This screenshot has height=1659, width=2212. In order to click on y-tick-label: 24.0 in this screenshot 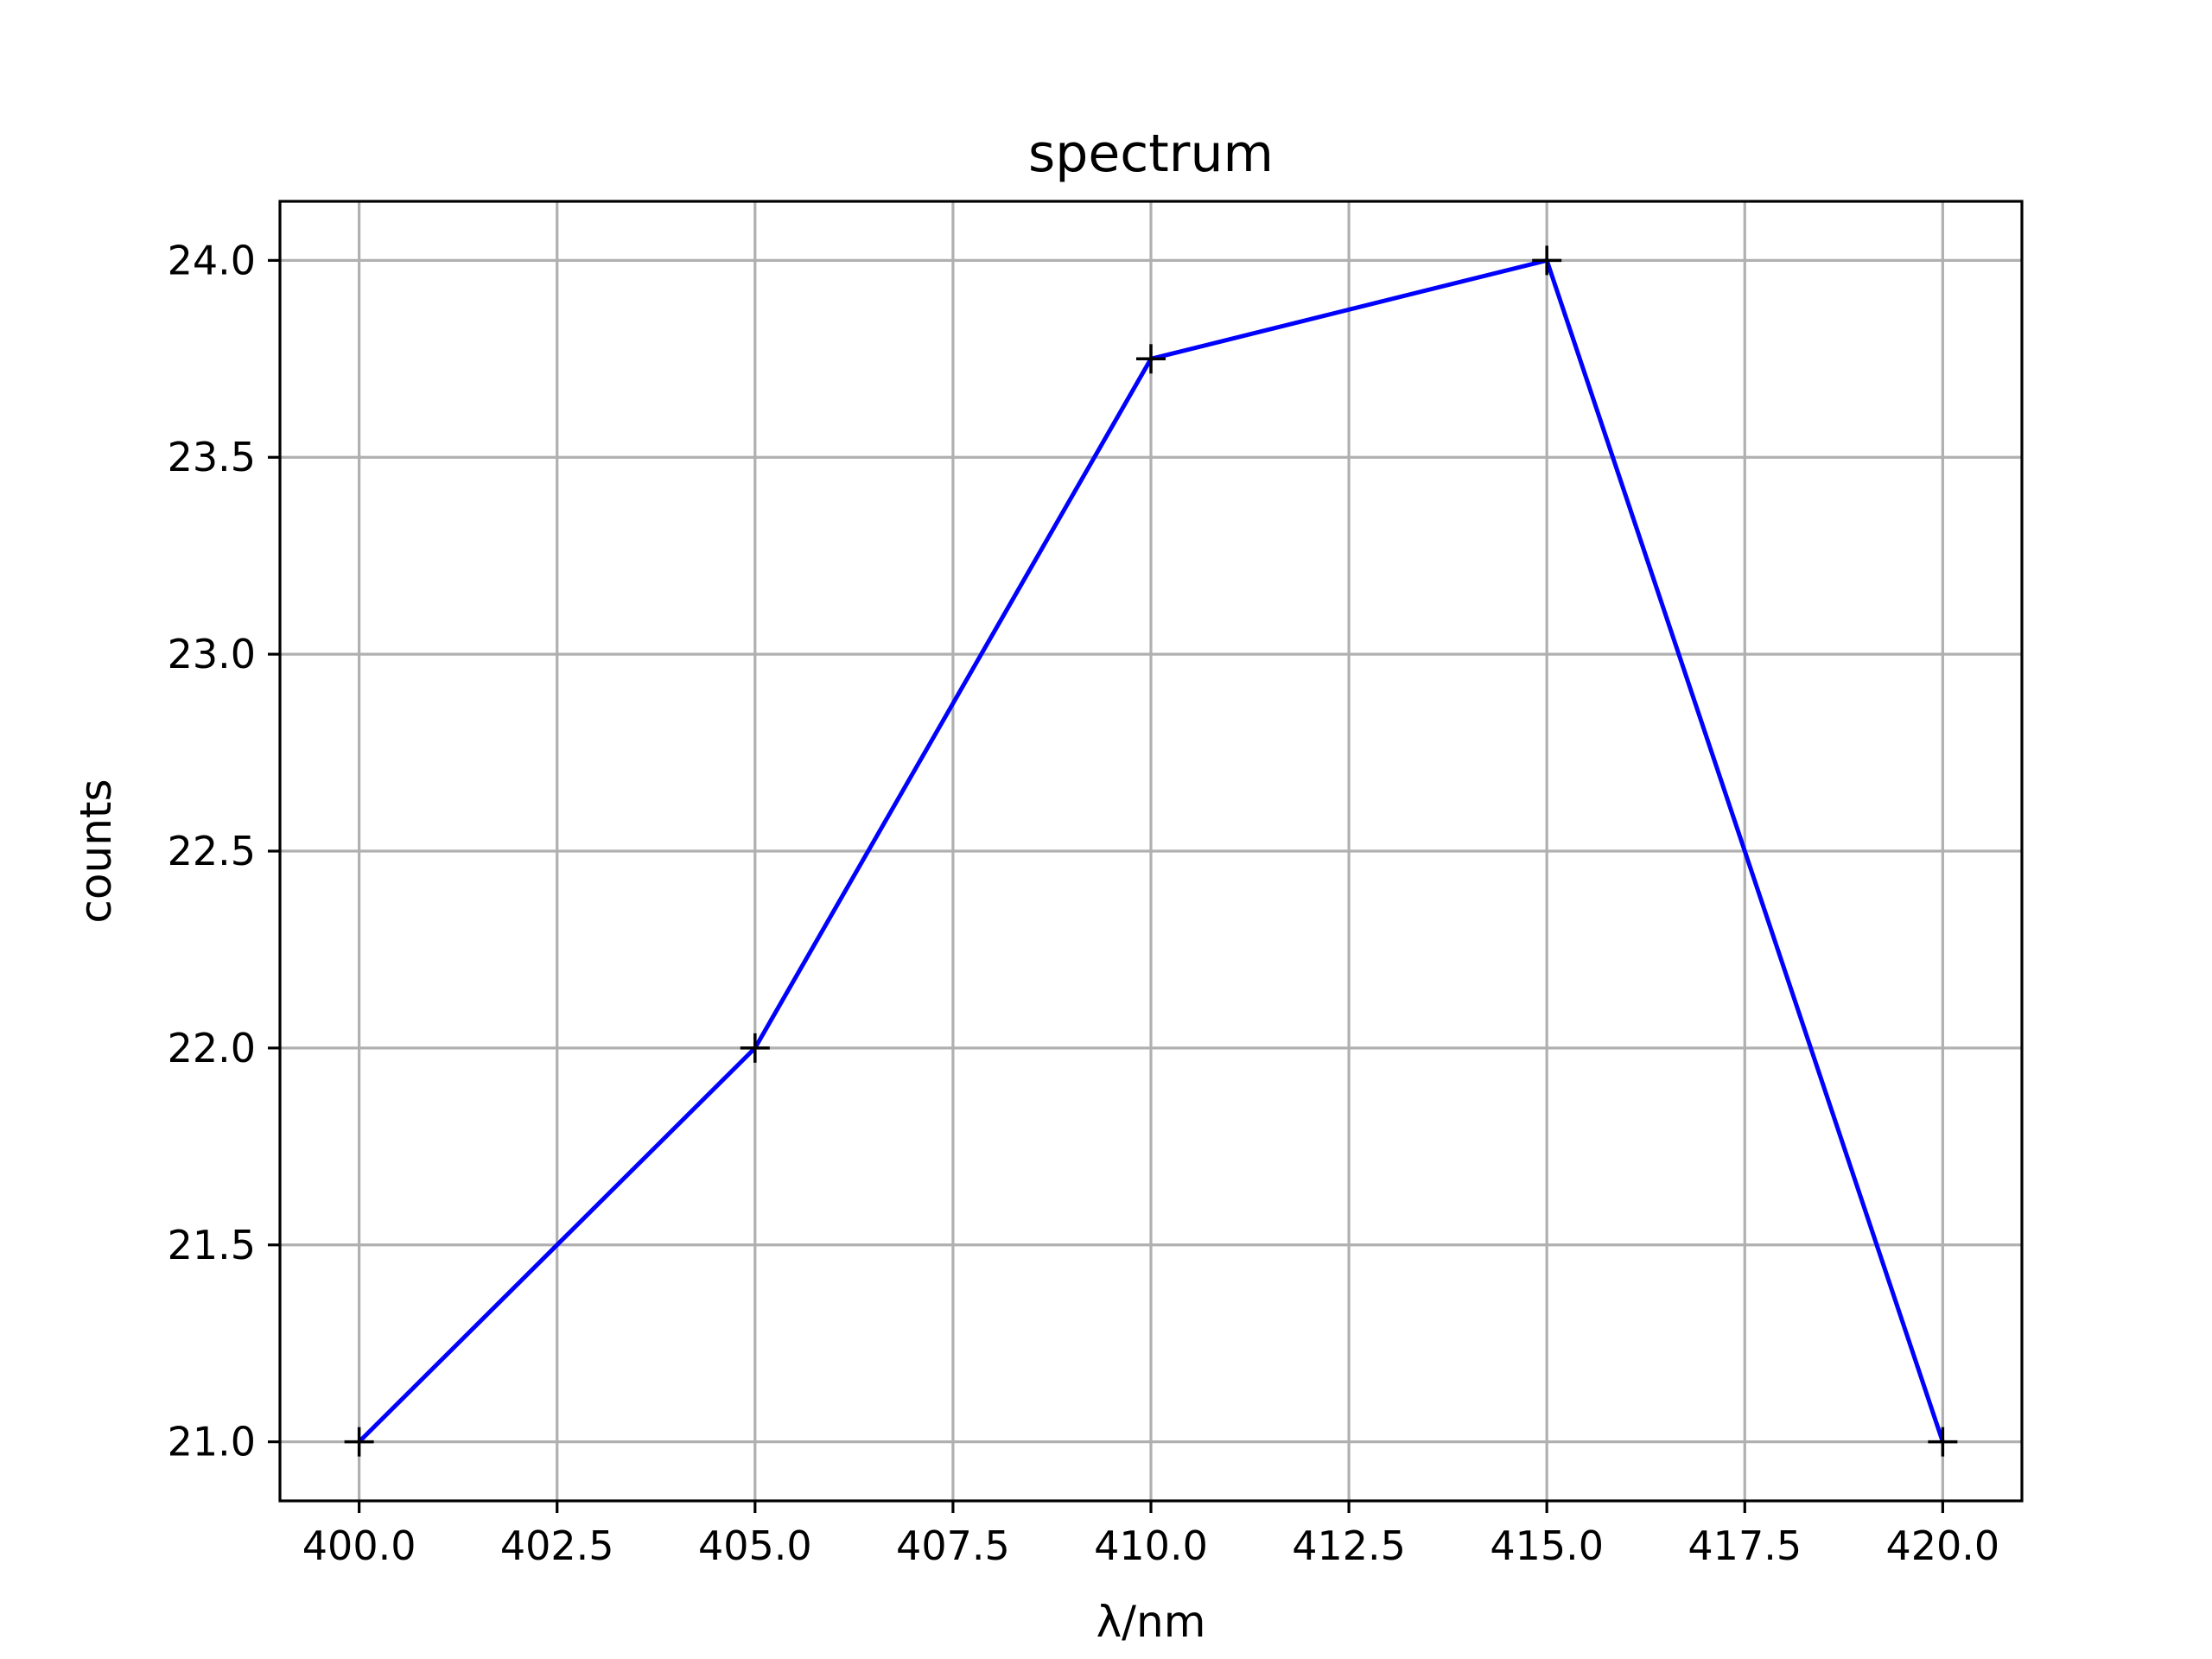, I will do `click(212, 260)`.